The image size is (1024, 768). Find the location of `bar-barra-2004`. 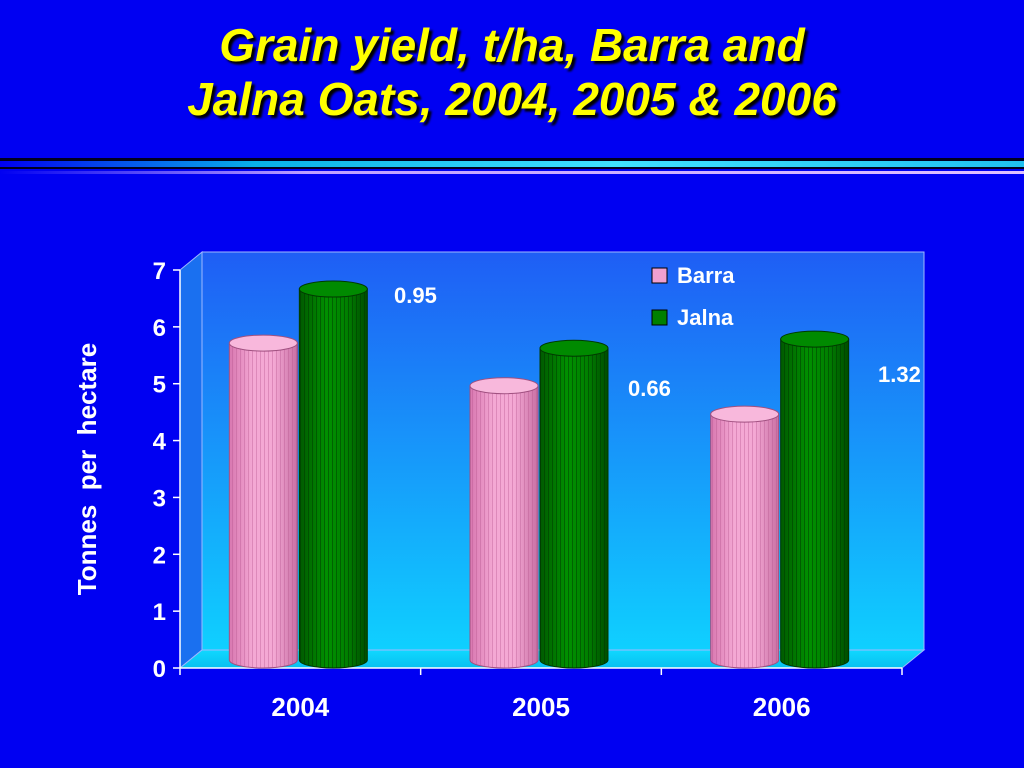

bar-barra-2004 is located at coordinates (263, 501).